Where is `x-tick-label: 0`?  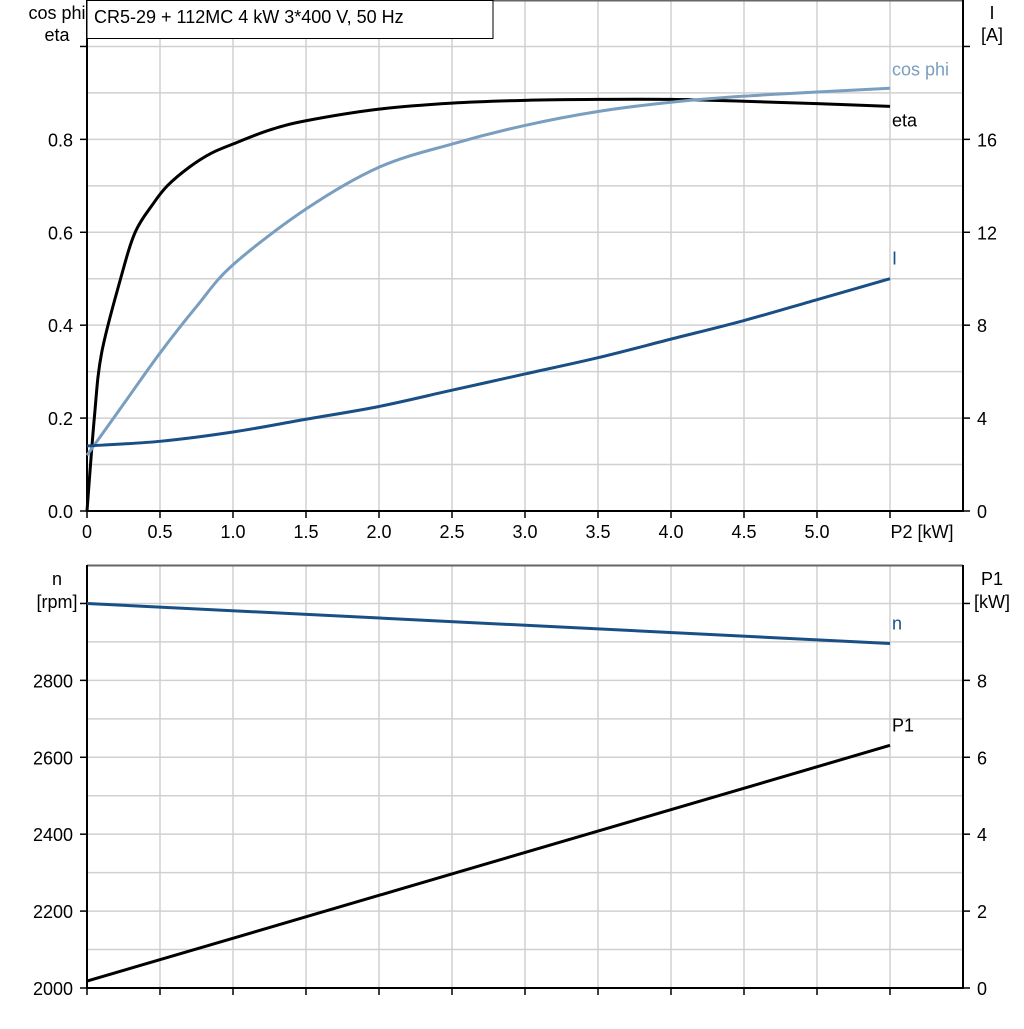 x-tick-label: 0 is located at coordinates (87, 532).